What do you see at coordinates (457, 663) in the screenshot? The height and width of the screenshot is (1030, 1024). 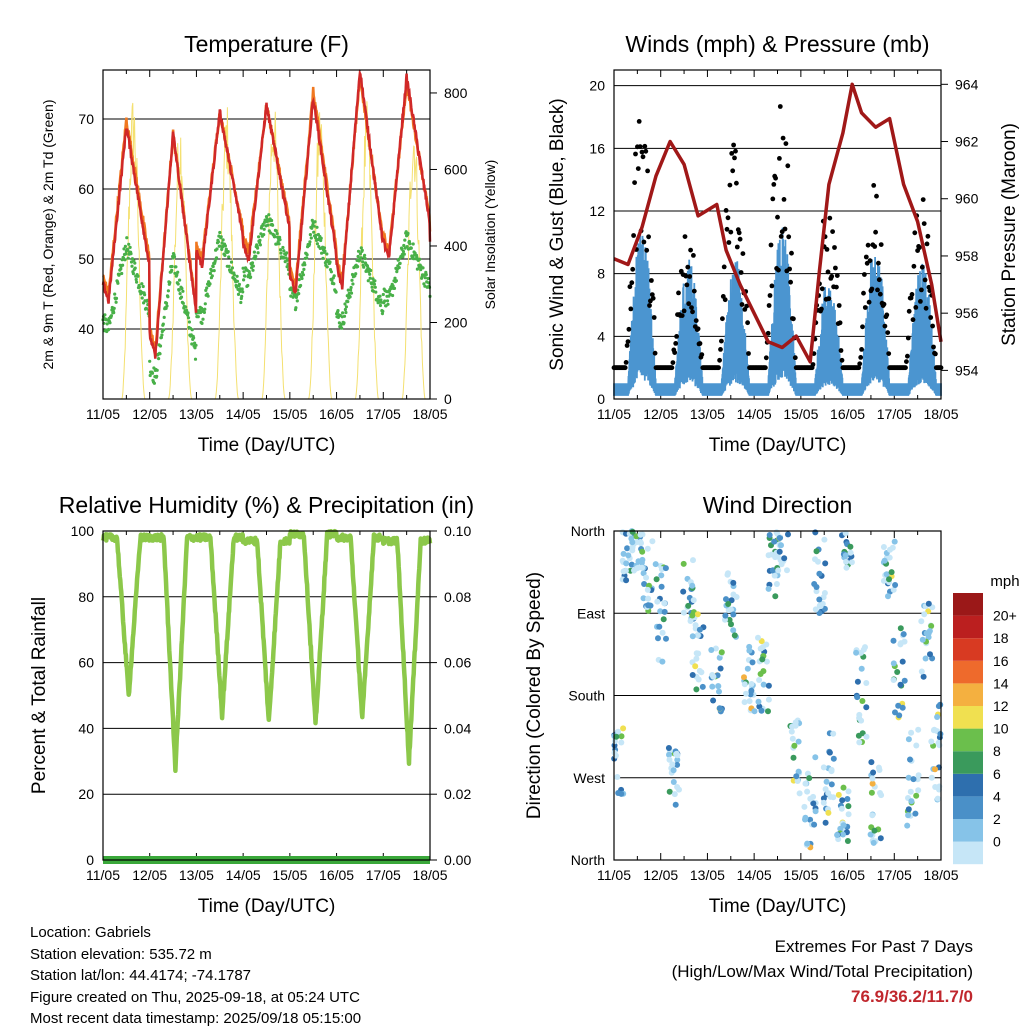 I see `y2-tick-label: 0.06` at bounding box center [457, 663].